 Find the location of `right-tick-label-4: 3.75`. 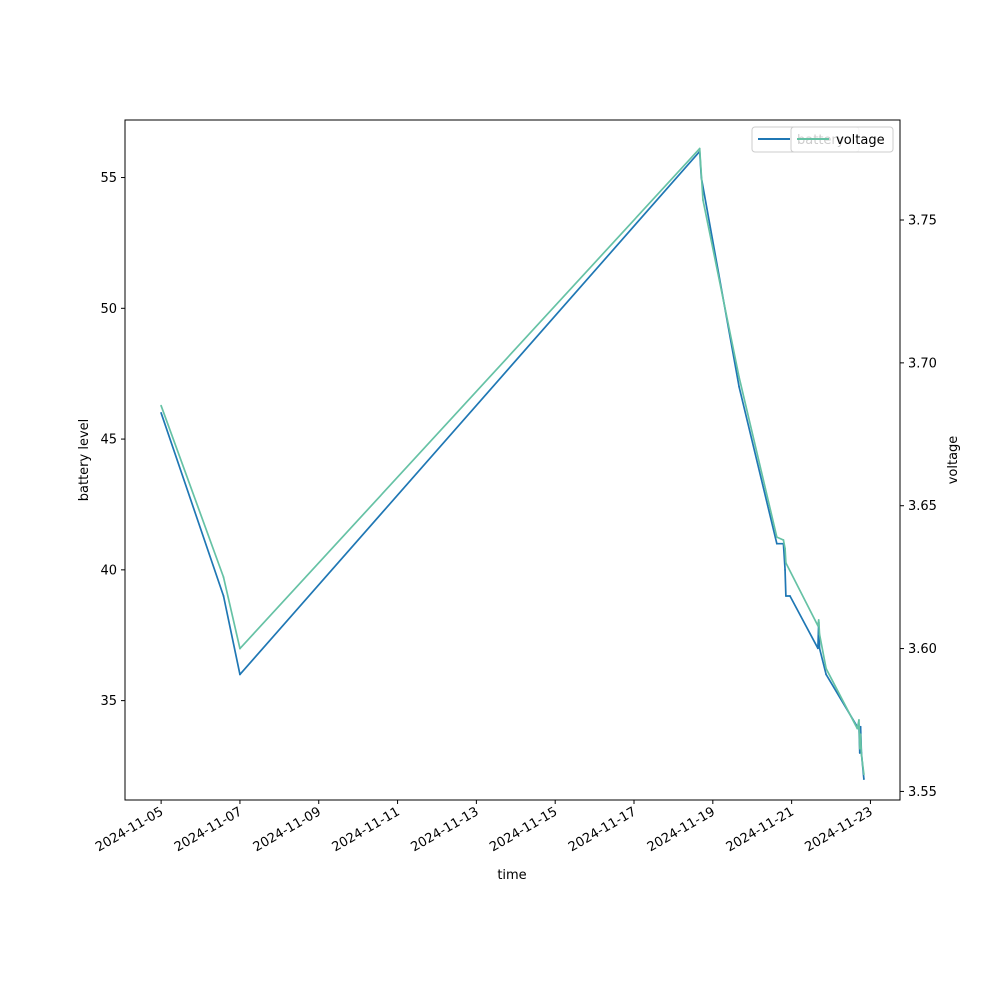

right-tick-label-4: 3.75 is located at coordinates (922, 221).